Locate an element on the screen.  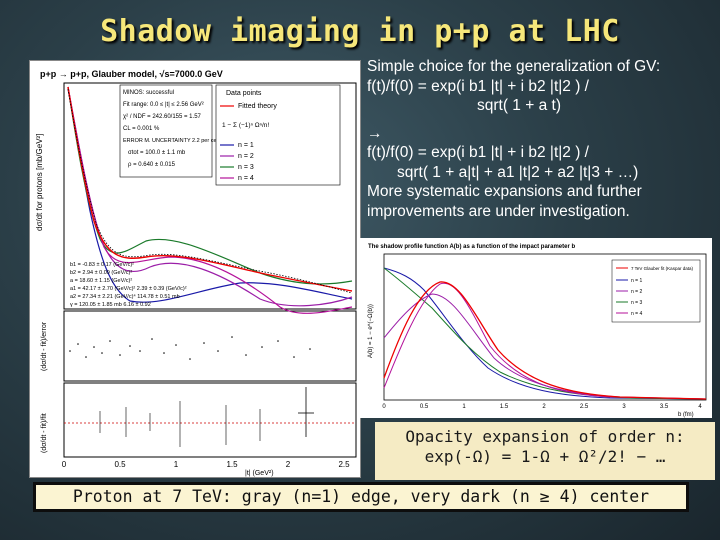
right-x-tick-25: 2.5 is located at coordinates (584, 407).